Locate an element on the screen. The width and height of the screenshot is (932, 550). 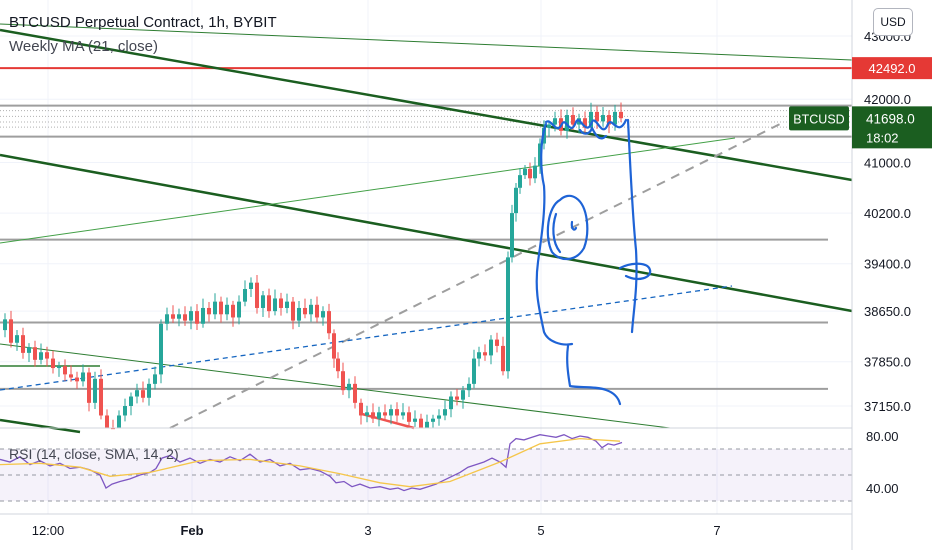
chart-title: BTCUSD Perpetual Contract, 1h, BYBIT is located at coordinates (143, 22).